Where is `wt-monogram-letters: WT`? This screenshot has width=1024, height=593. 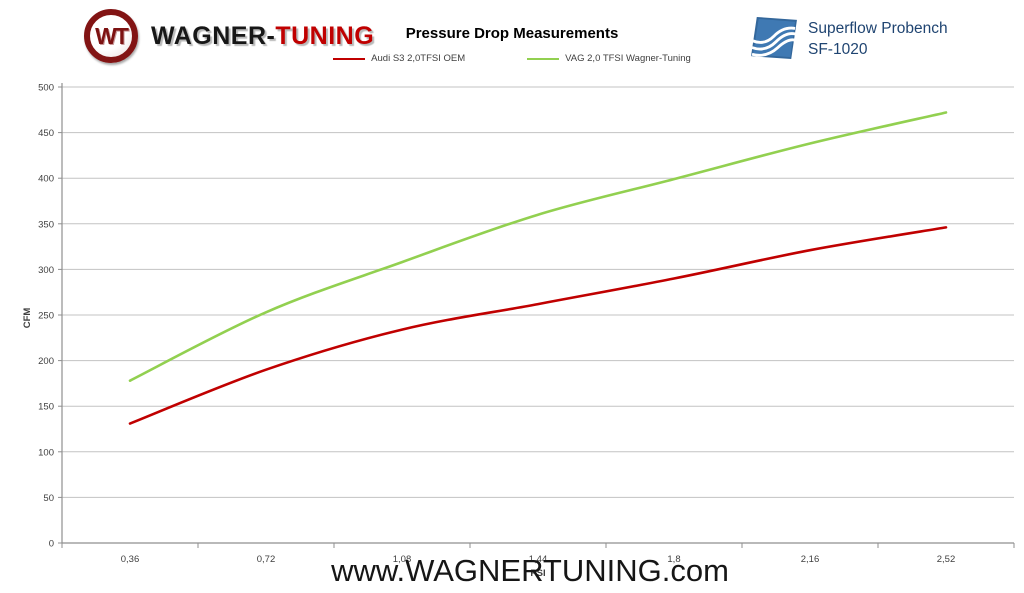
wt-monogram-letters: WT is located at coordinates (112, 35).